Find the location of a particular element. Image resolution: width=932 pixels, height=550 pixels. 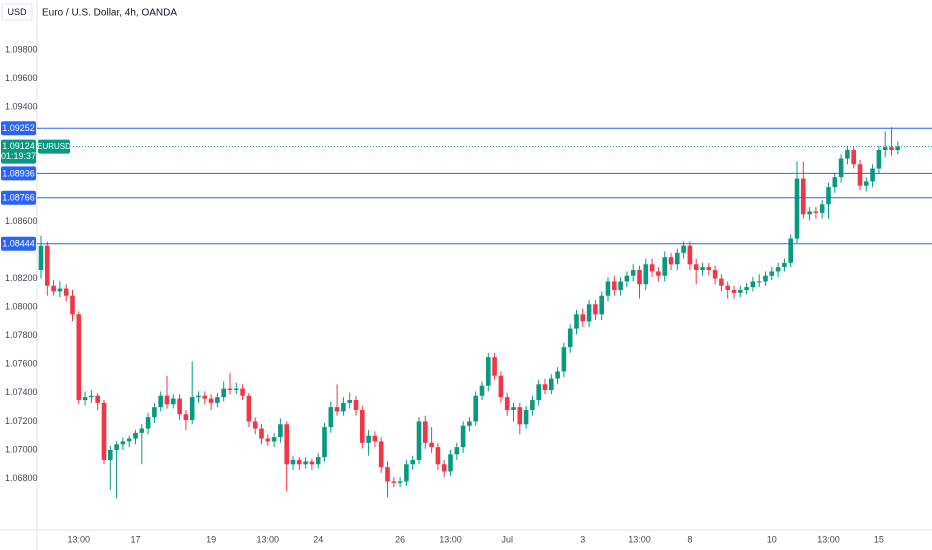

y-tick-label: 1.07400 is located at coordinates (21, 392).